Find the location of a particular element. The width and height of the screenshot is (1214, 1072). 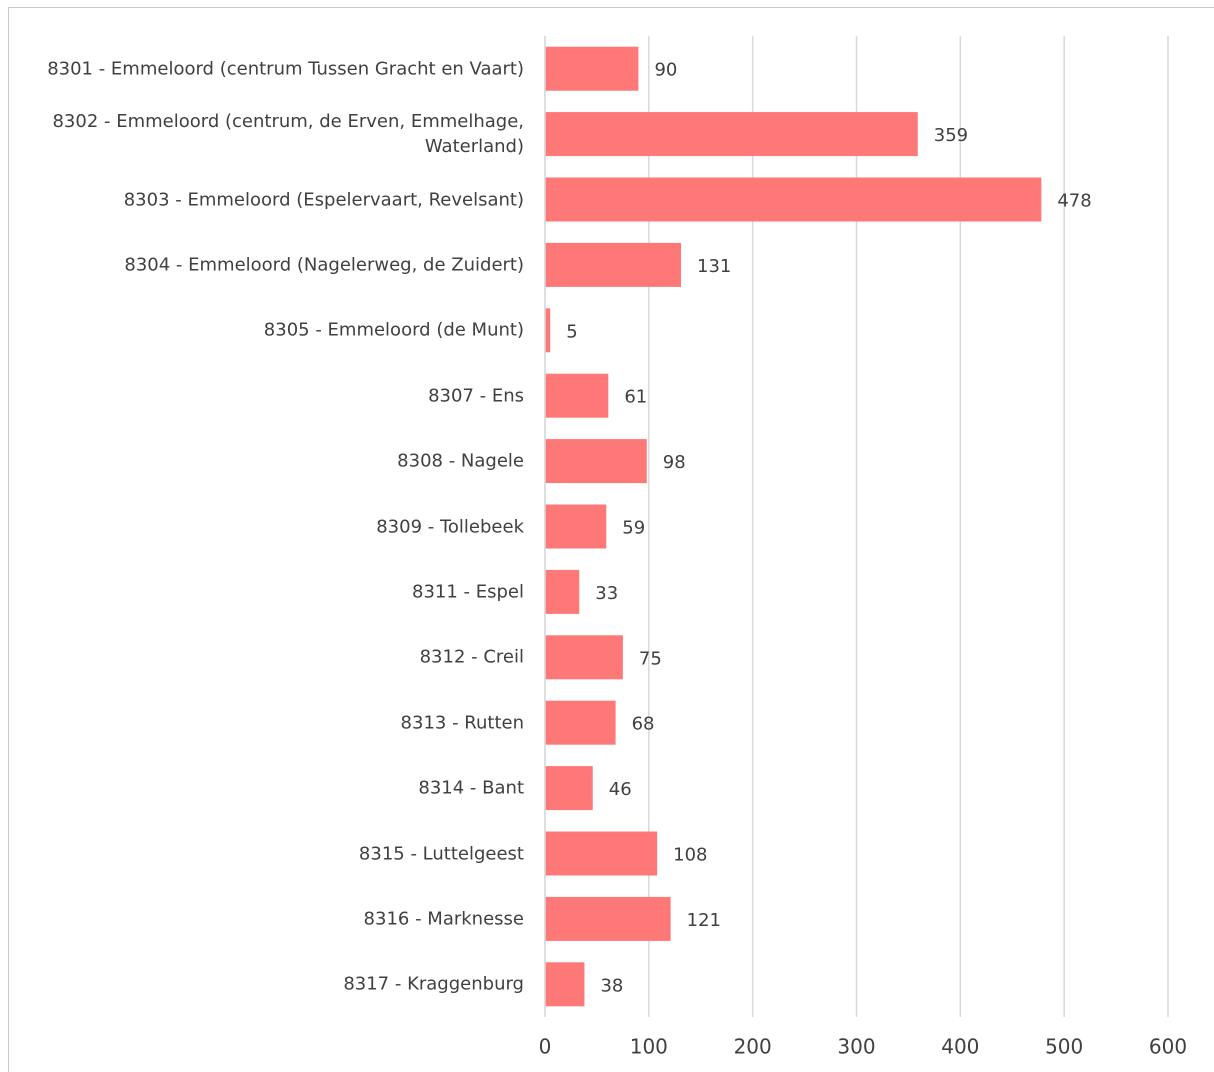

x-tick-label: 100 is located at coordinates (649, 1047).